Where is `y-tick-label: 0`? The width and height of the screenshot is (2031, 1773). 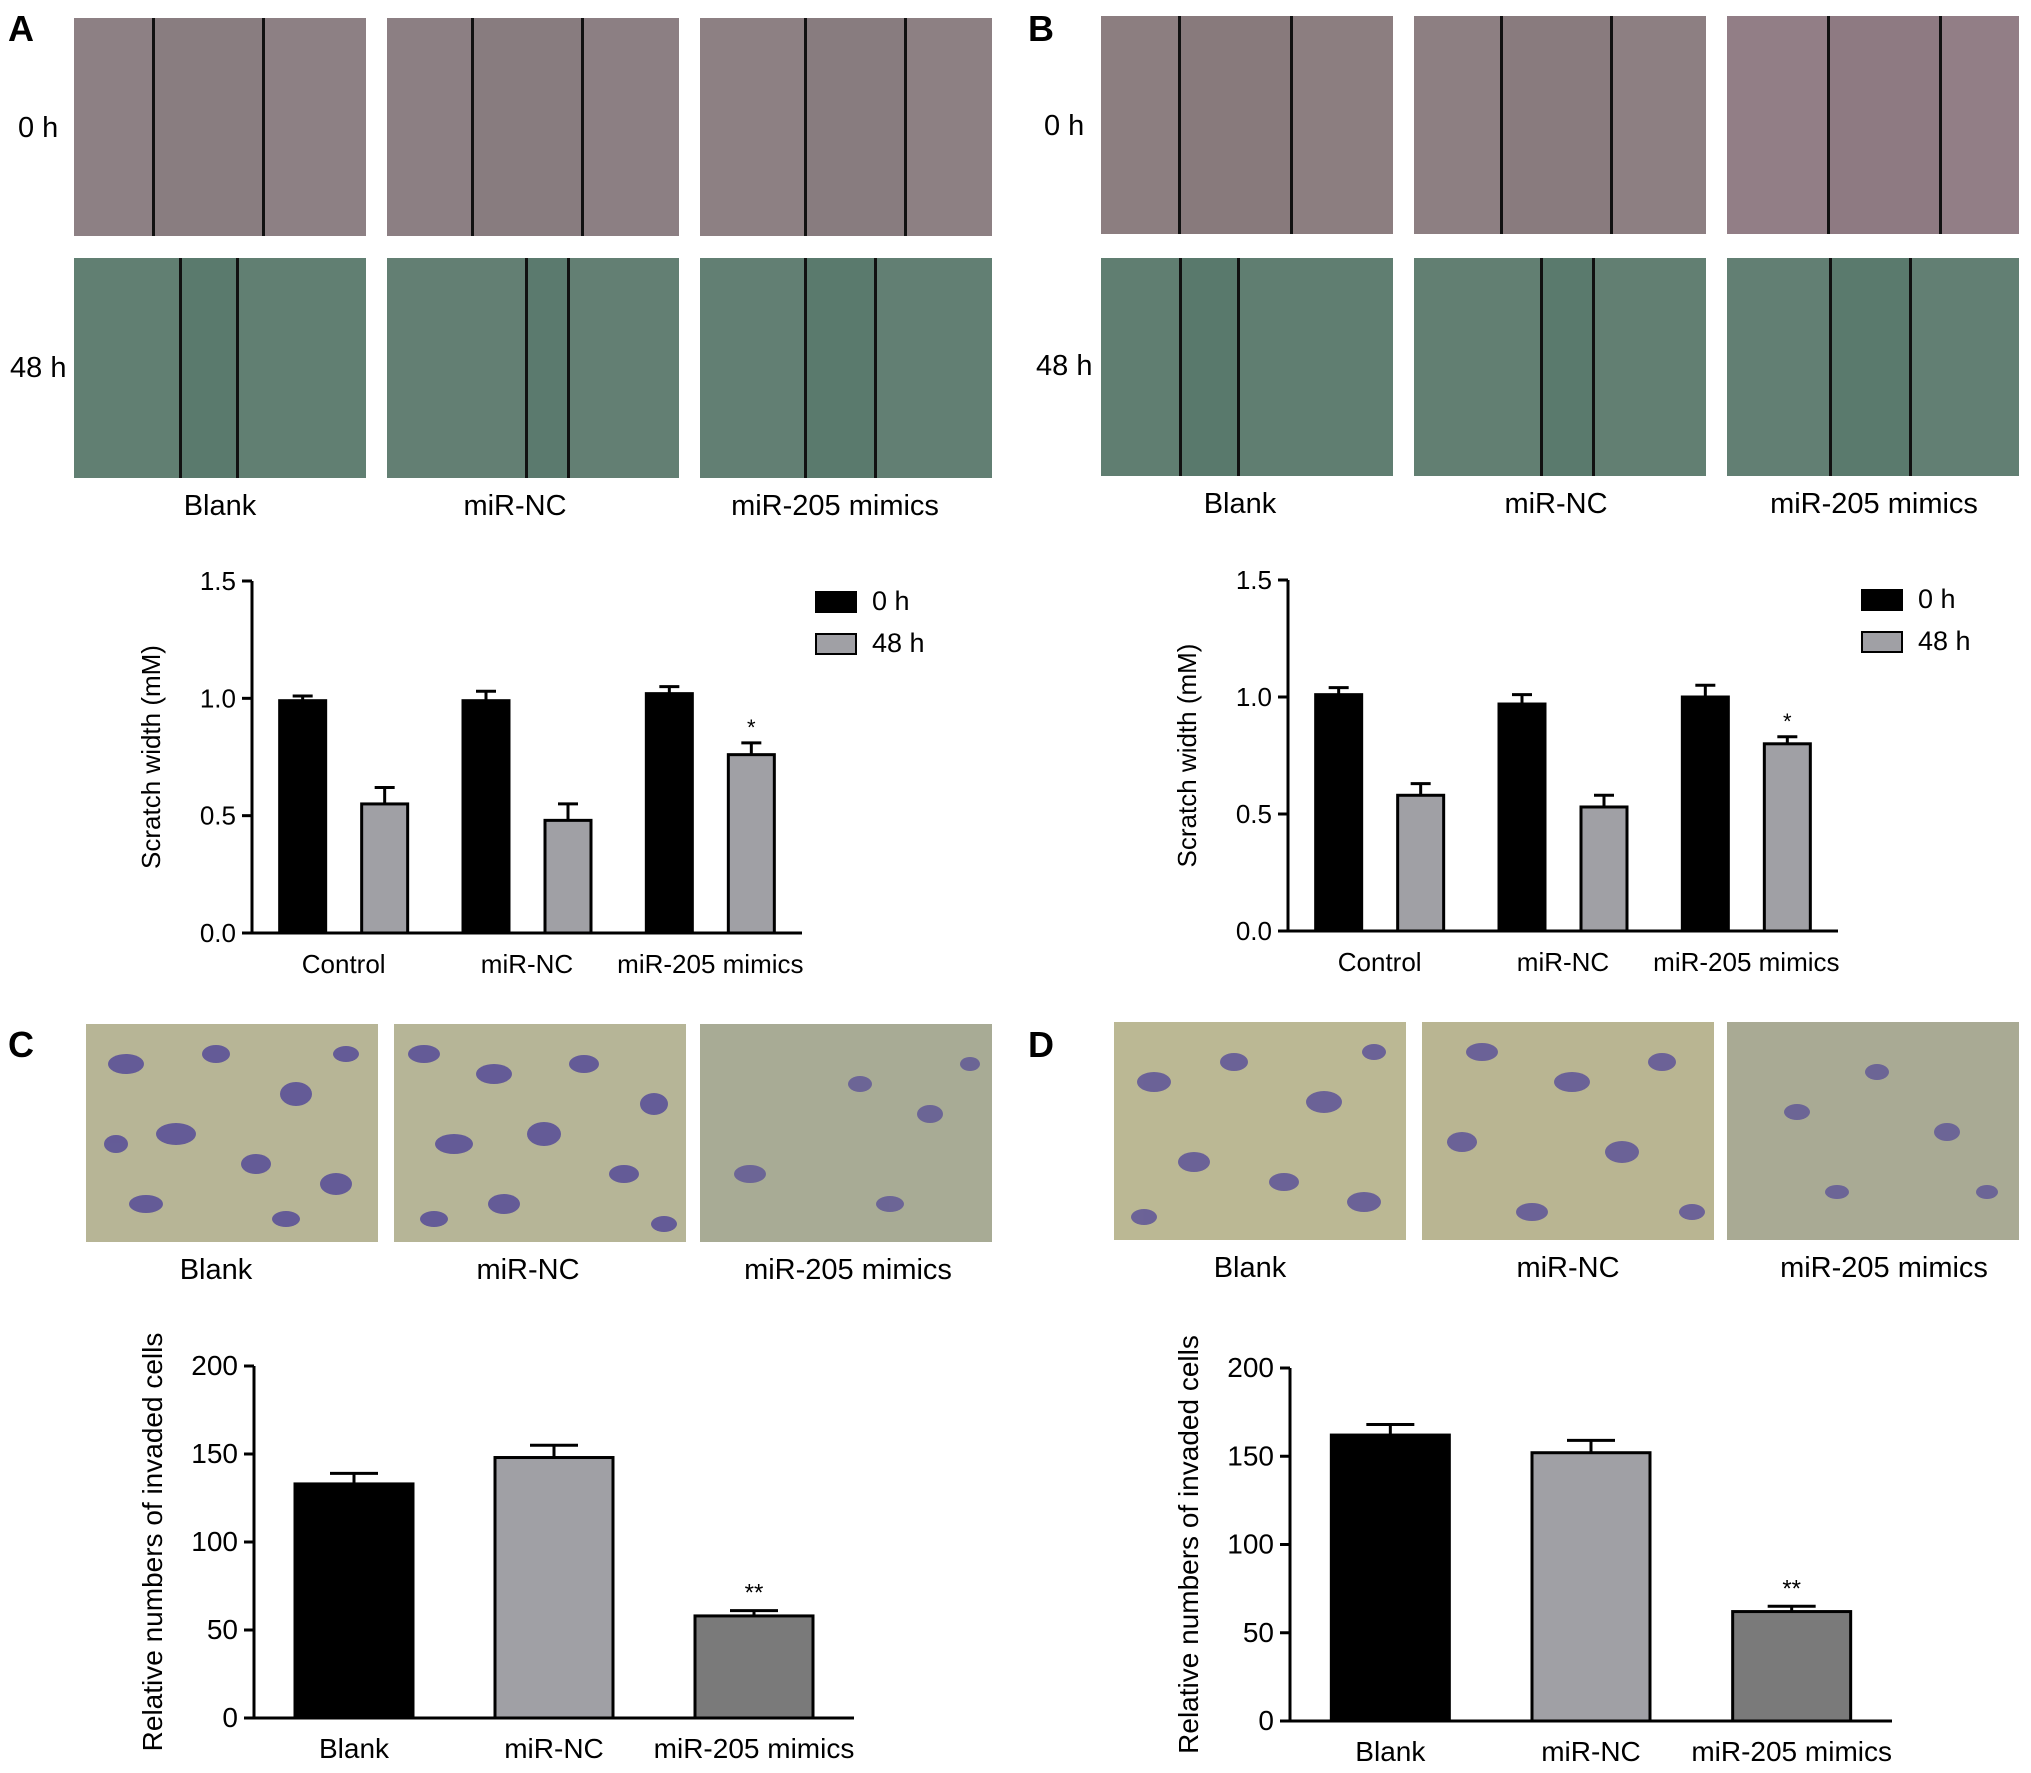
y-tick-label: 0 is located at coordinates (1266, 1720).